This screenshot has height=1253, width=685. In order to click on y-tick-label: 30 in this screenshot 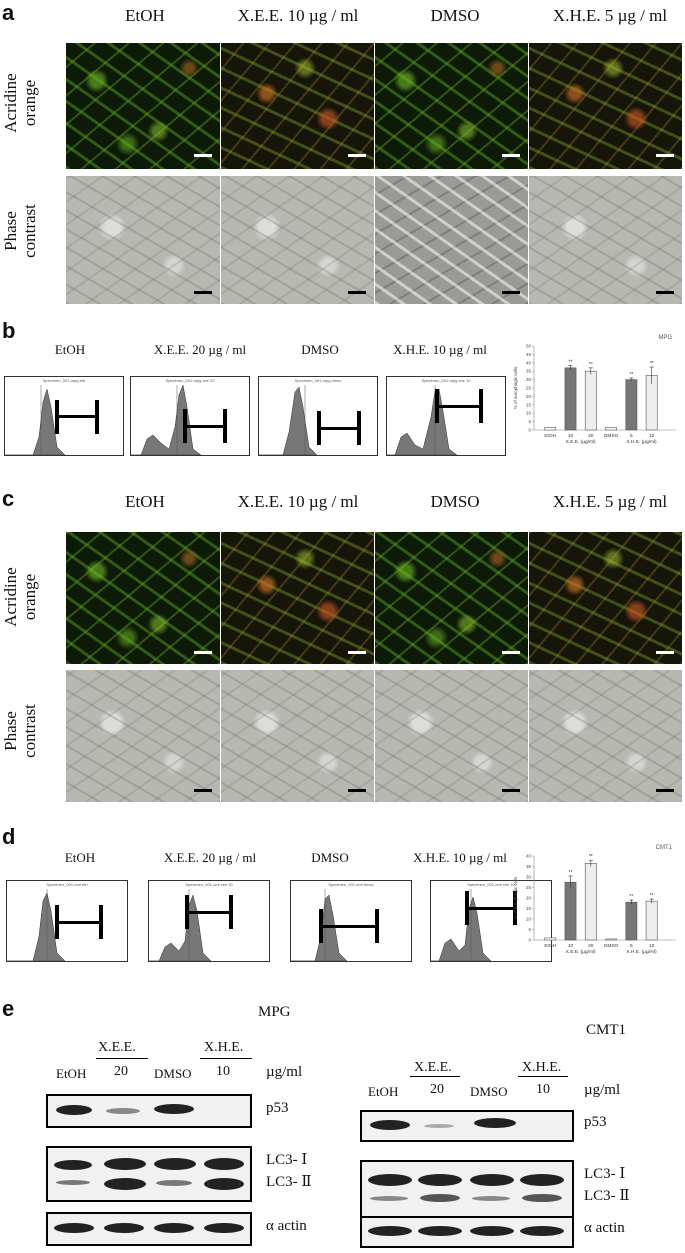, I will do `click(529, 379)`.